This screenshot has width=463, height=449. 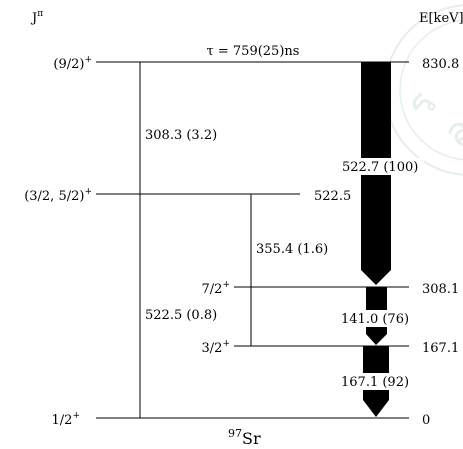 I want to click on level-energy-308: 308.1, so click(x=440, y=289).